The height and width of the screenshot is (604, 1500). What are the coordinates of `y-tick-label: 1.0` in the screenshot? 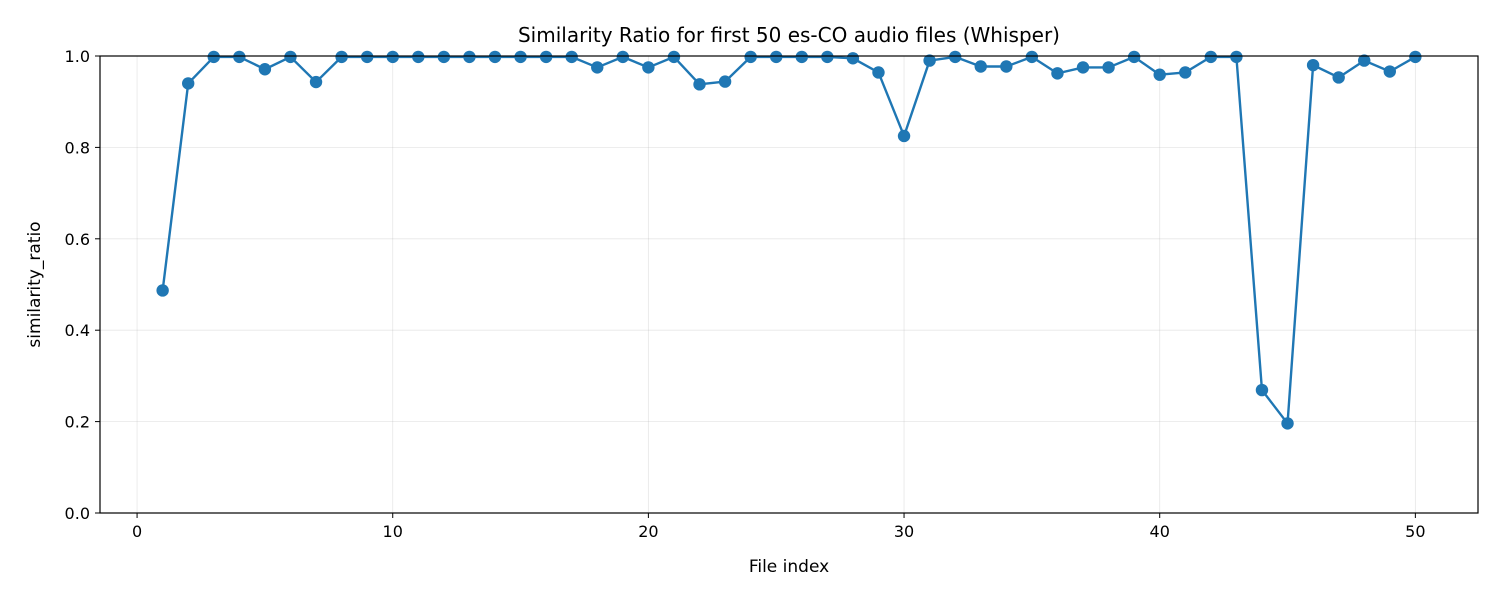 It's located at (77, 56).